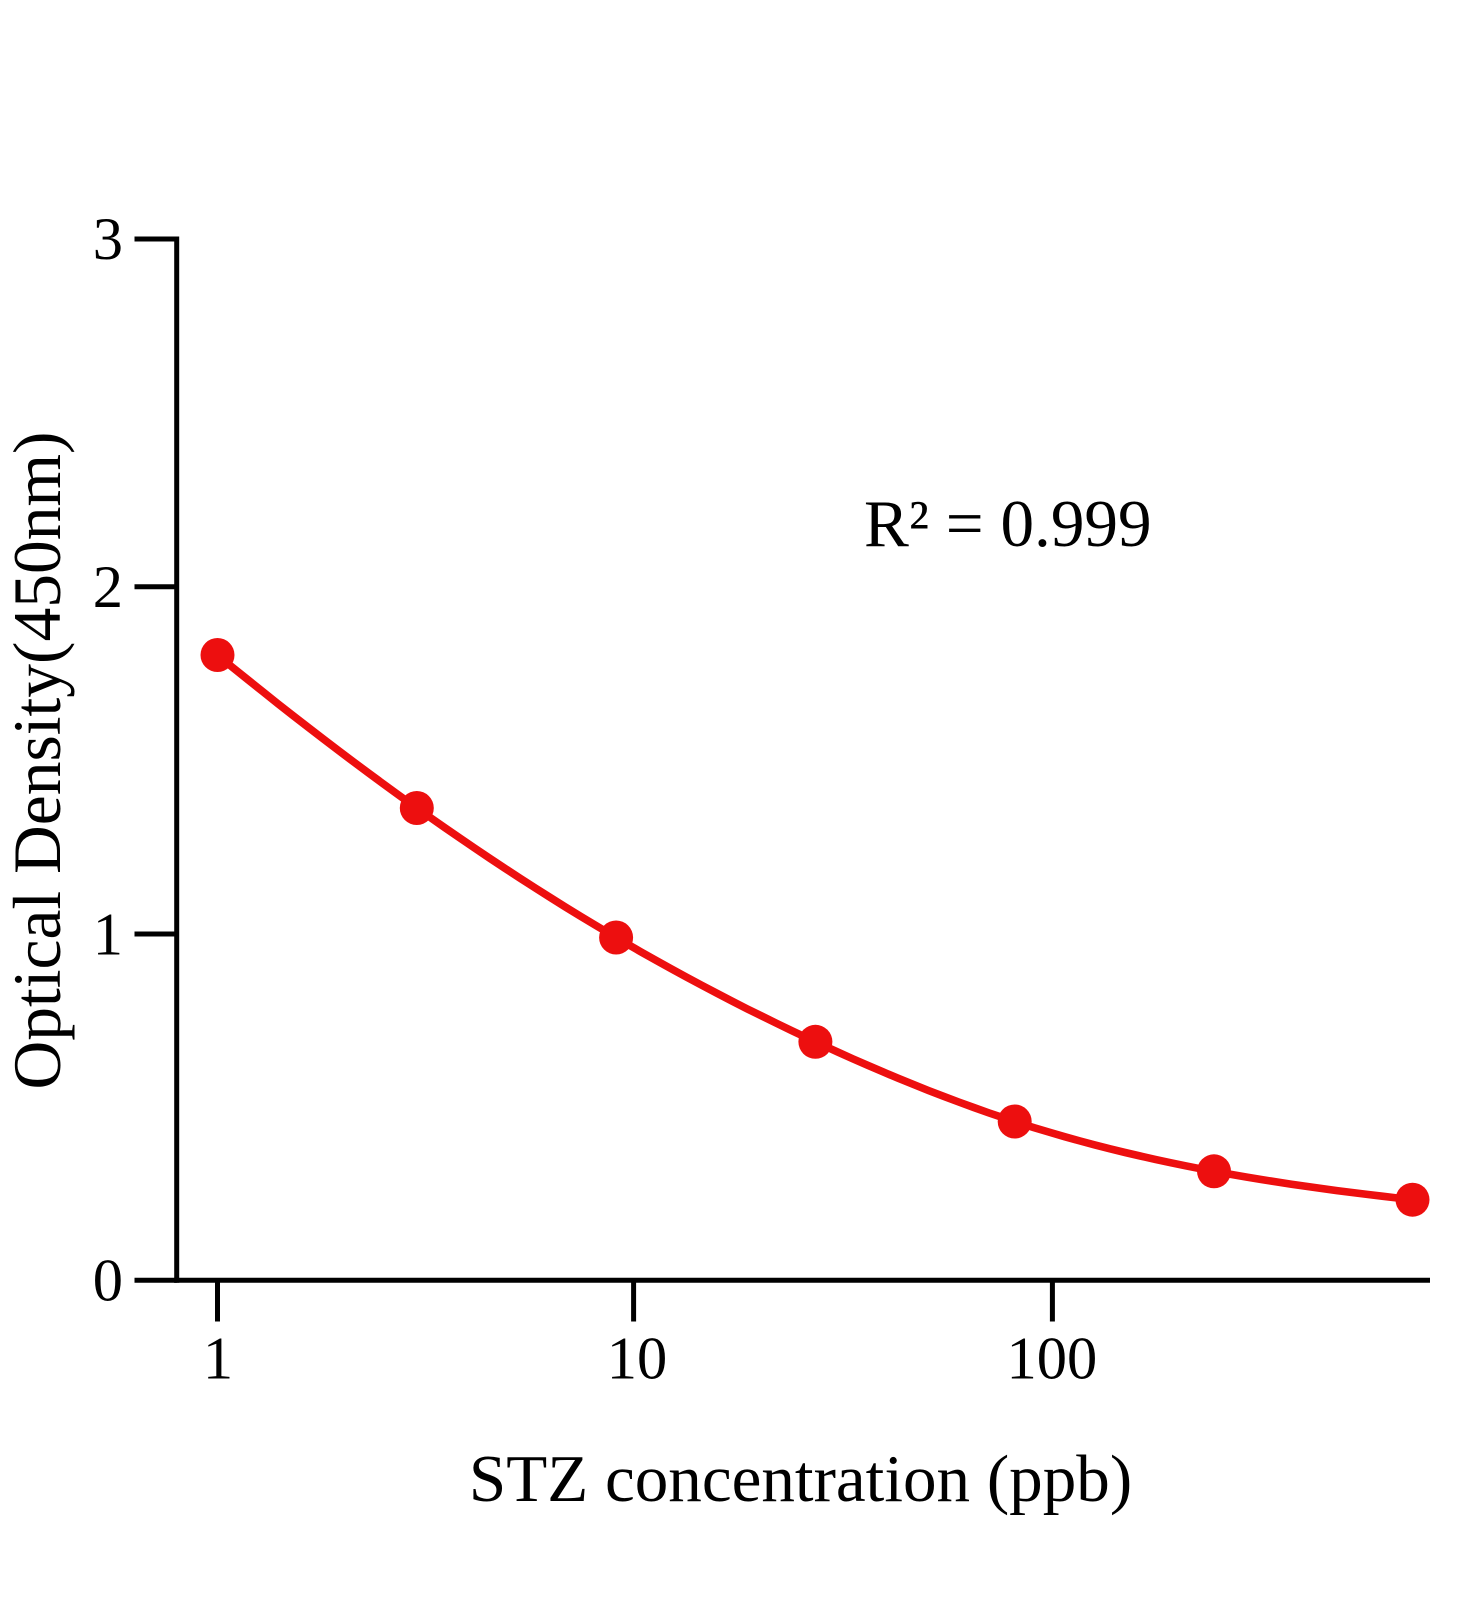  Describe the element at coordinates (108, 239) in the screenshot. I see `svg-text: 3` at that location.